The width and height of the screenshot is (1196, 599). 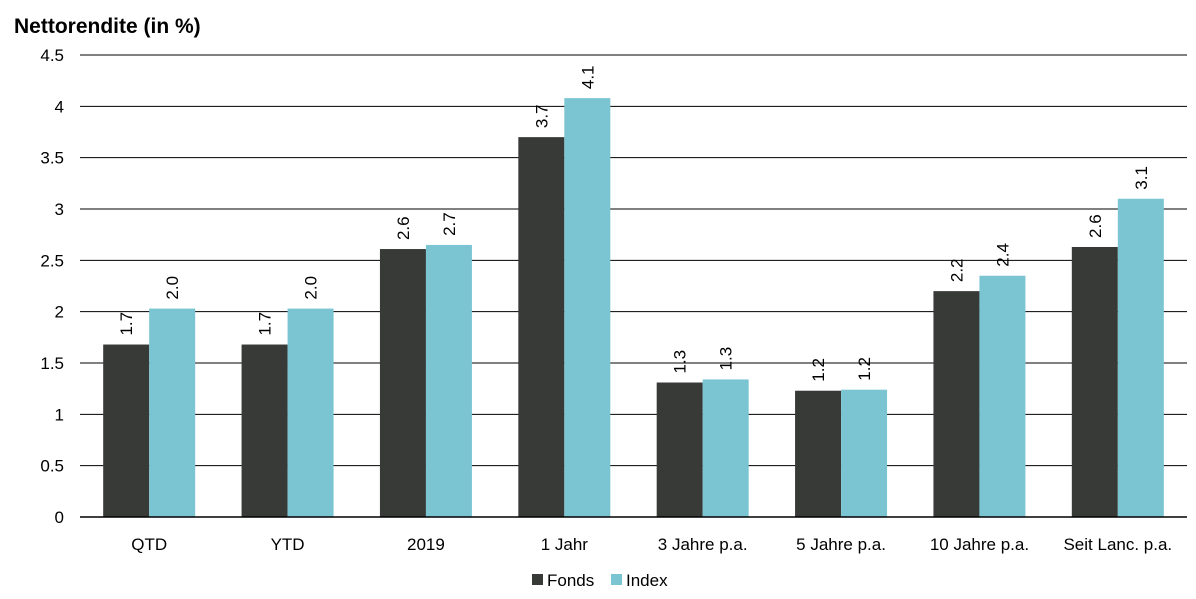 I want to click on x-category-label: 1 Jahr, so click(x=565, y=544).